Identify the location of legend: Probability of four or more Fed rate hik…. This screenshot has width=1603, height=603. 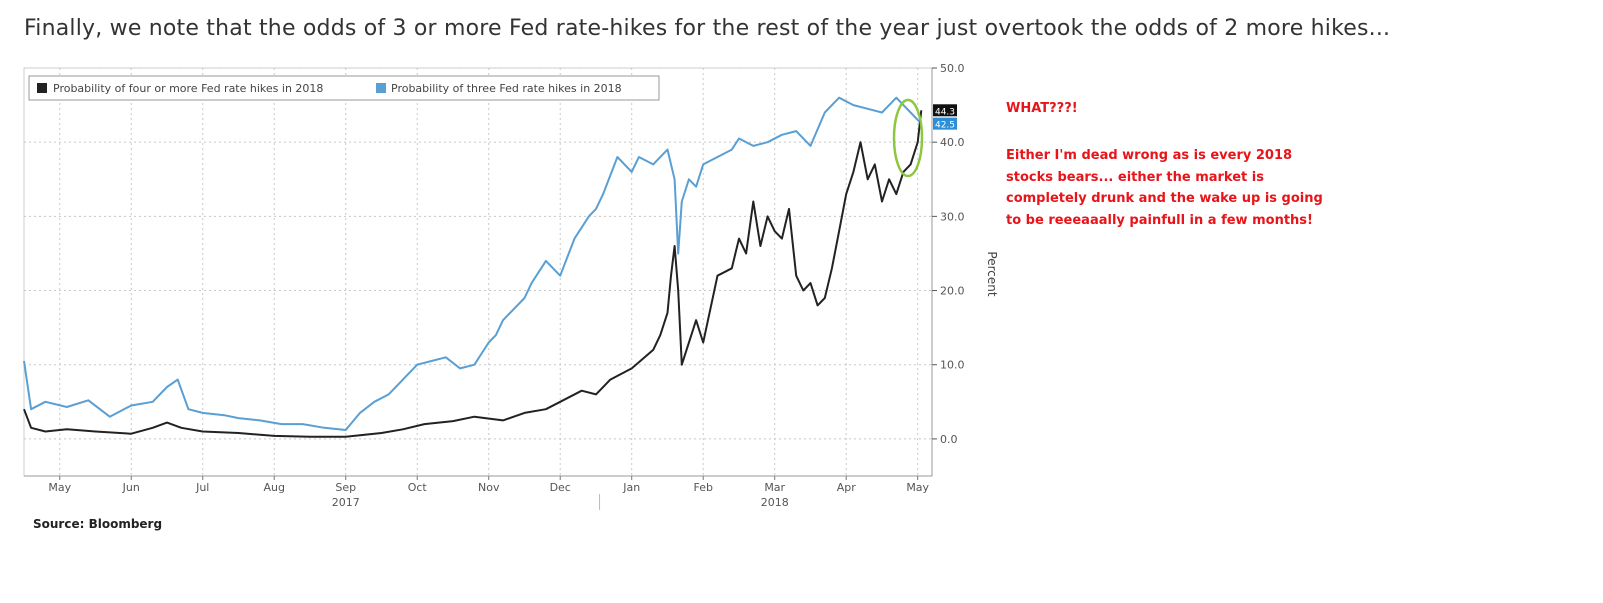
(344, 88).